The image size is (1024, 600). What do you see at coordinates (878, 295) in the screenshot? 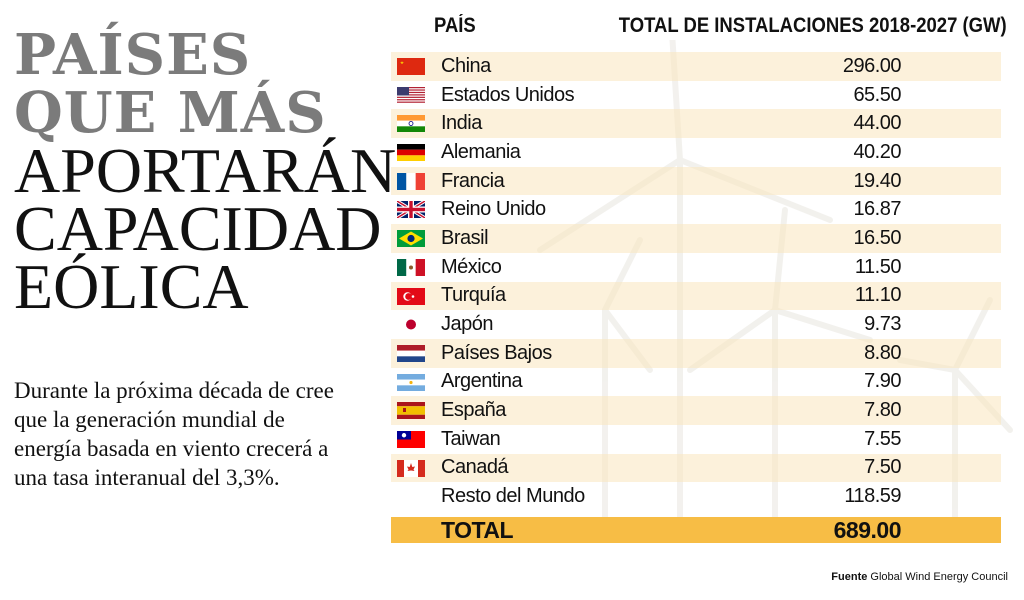
I see `capacity-value: 11.10` at bounding box center [878, 295].